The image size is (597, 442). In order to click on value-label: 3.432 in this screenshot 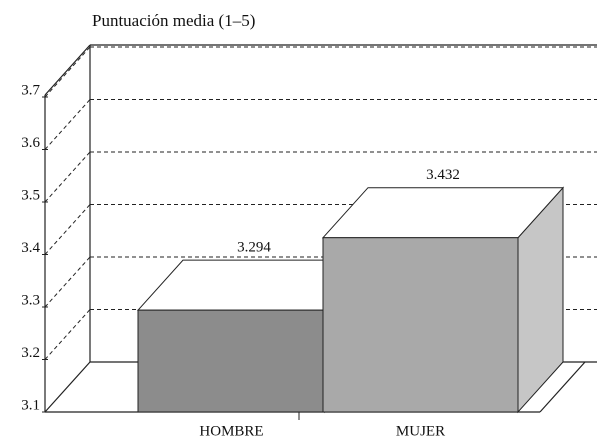, I will do `click(443, 175)`.